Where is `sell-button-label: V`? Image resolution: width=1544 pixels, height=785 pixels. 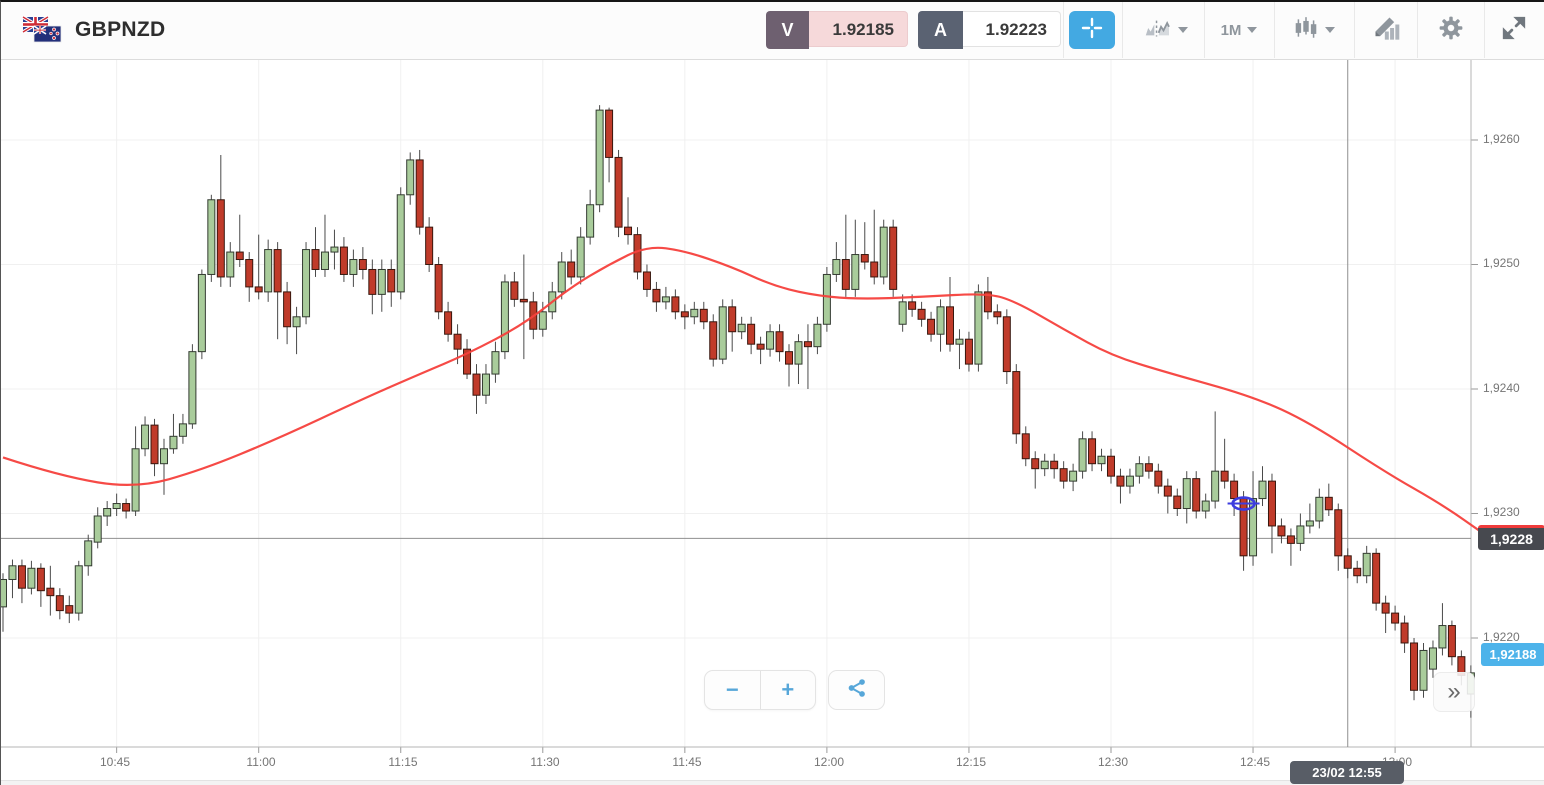
sell-button-label: V is located at coordinates (787, 30).